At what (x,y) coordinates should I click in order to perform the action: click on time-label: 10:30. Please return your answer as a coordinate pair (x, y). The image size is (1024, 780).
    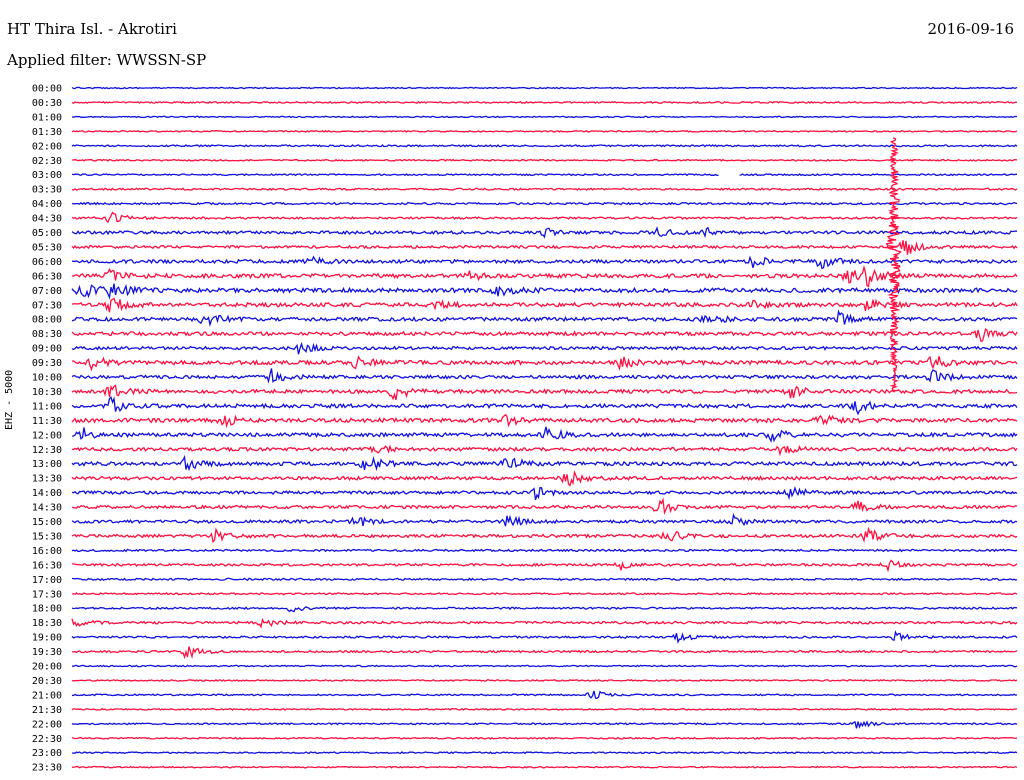
    Looking at the image, I should click on (47, 392).